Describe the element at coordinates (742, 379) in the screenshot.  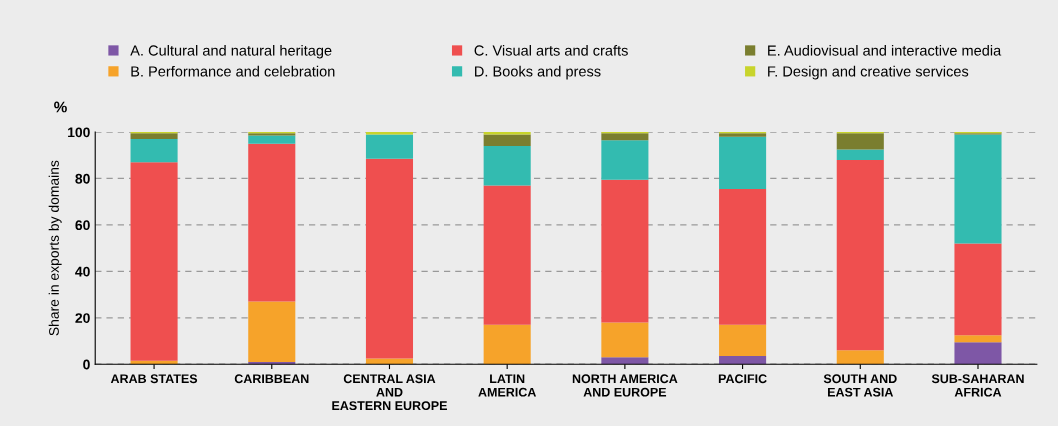
I see `x-tick-label: PACIFIC` at that location.